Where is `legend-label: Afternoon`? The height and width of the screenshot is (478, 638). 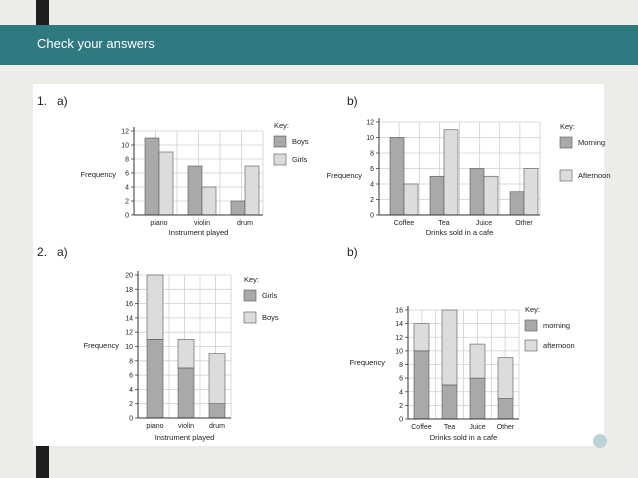 legend-label: Afternoon is located at coordinates (594, 175).